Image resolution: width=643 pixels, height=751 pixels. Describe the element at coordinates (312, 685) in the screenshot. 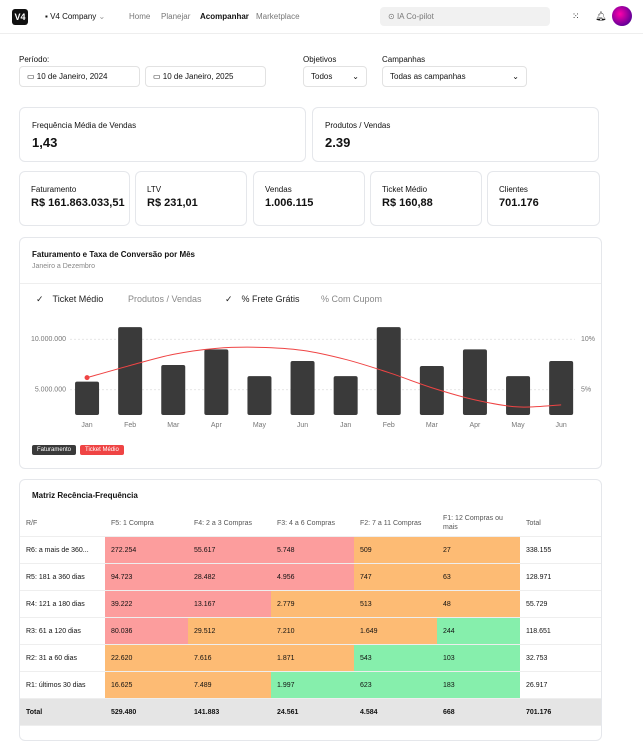

I see `matrix-cell: 1.997` at that location.